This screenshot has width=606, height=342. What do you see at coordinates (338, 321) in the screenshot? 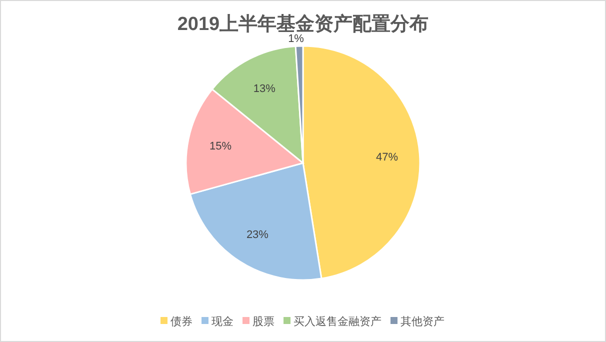
I see `legend-label: 买入返售金融资产` at bounding box center [338, 321].